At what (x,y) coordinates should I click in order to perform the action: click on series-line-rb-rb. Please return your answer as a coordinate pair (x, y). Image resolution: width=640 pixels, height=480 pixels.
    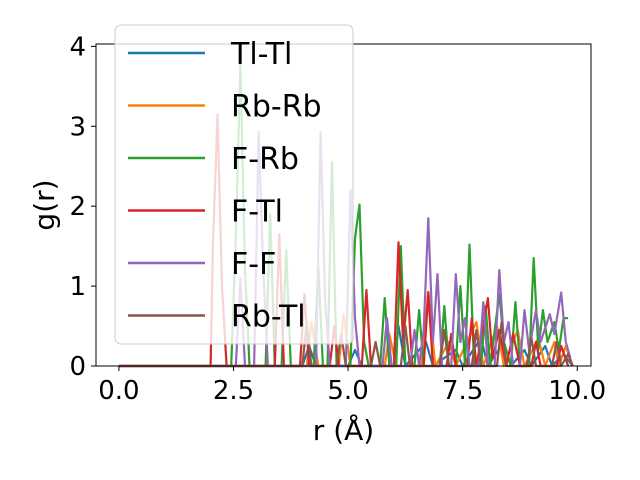
    Looking at the image, I should click on (346, 329).